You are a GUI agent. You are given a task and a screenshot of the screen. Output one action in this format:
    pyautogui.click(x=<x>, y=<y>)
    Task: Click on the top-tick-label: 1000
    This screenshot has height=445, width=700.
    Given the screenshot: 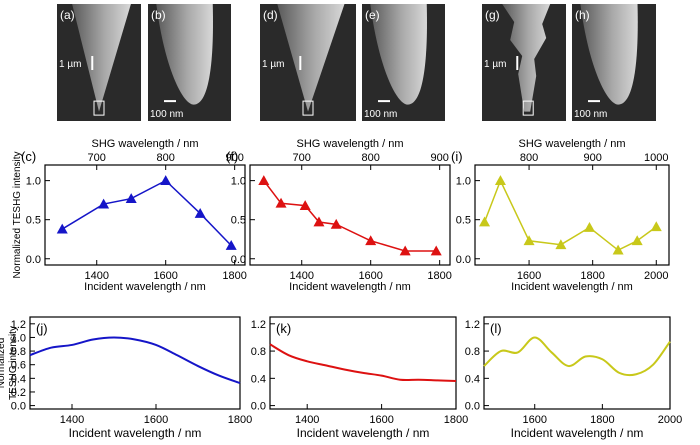 What is the action you would take?
    pyautogui.click(x=656, y=158)
    